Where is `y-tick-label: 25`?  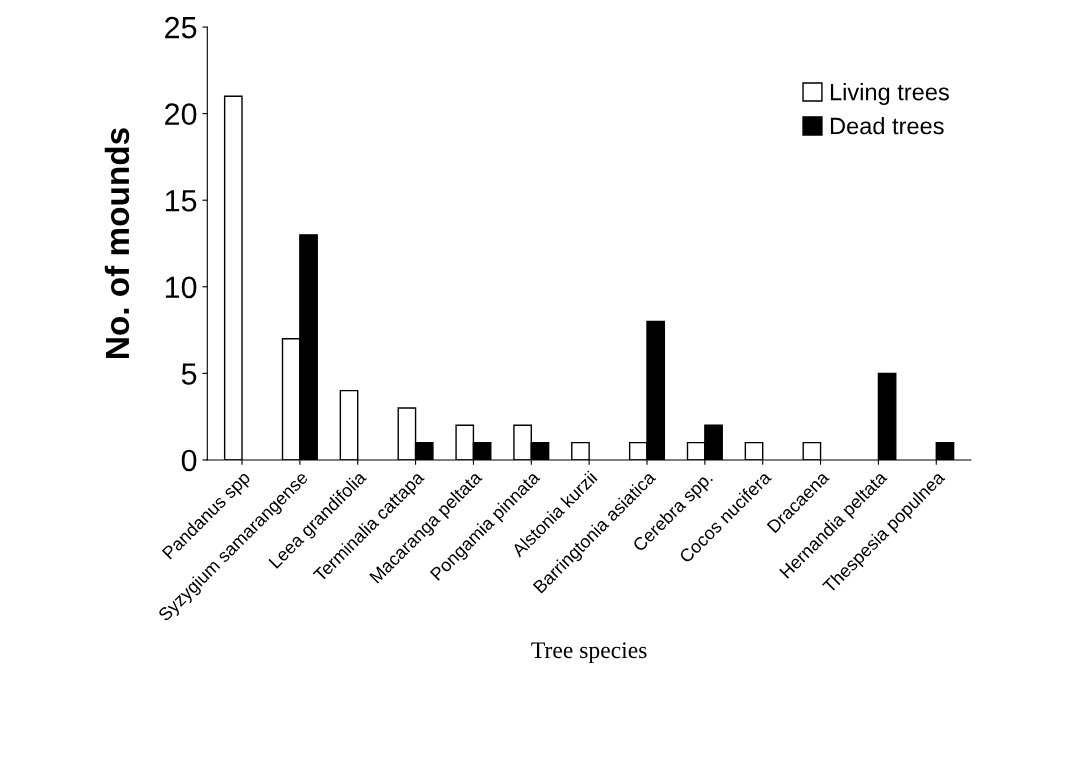 y-tick-label: 25 is located at coordinates (181, 27).